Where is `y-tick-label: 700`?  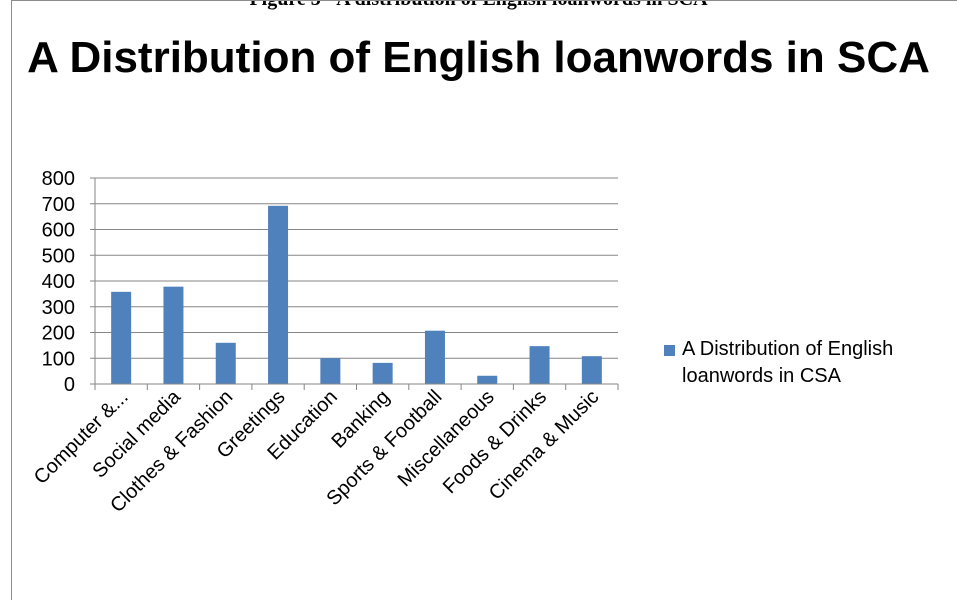 y-tick-label: 700 is located at coordinates (58, 205).